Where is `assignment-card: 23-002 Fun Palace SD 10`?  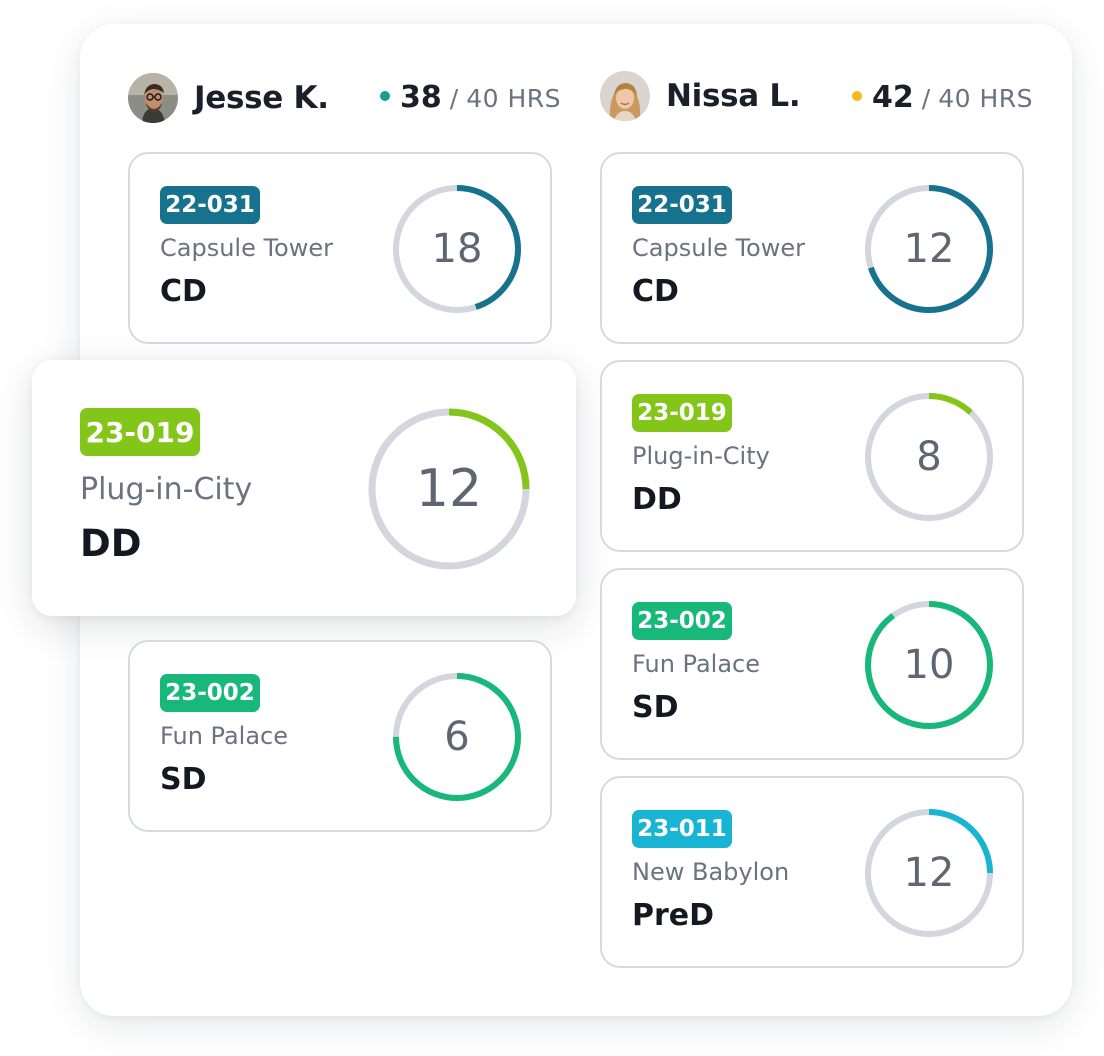
assignment-card: 23-002 Fun Palace SD 10 is located at coordinates (812, 664).